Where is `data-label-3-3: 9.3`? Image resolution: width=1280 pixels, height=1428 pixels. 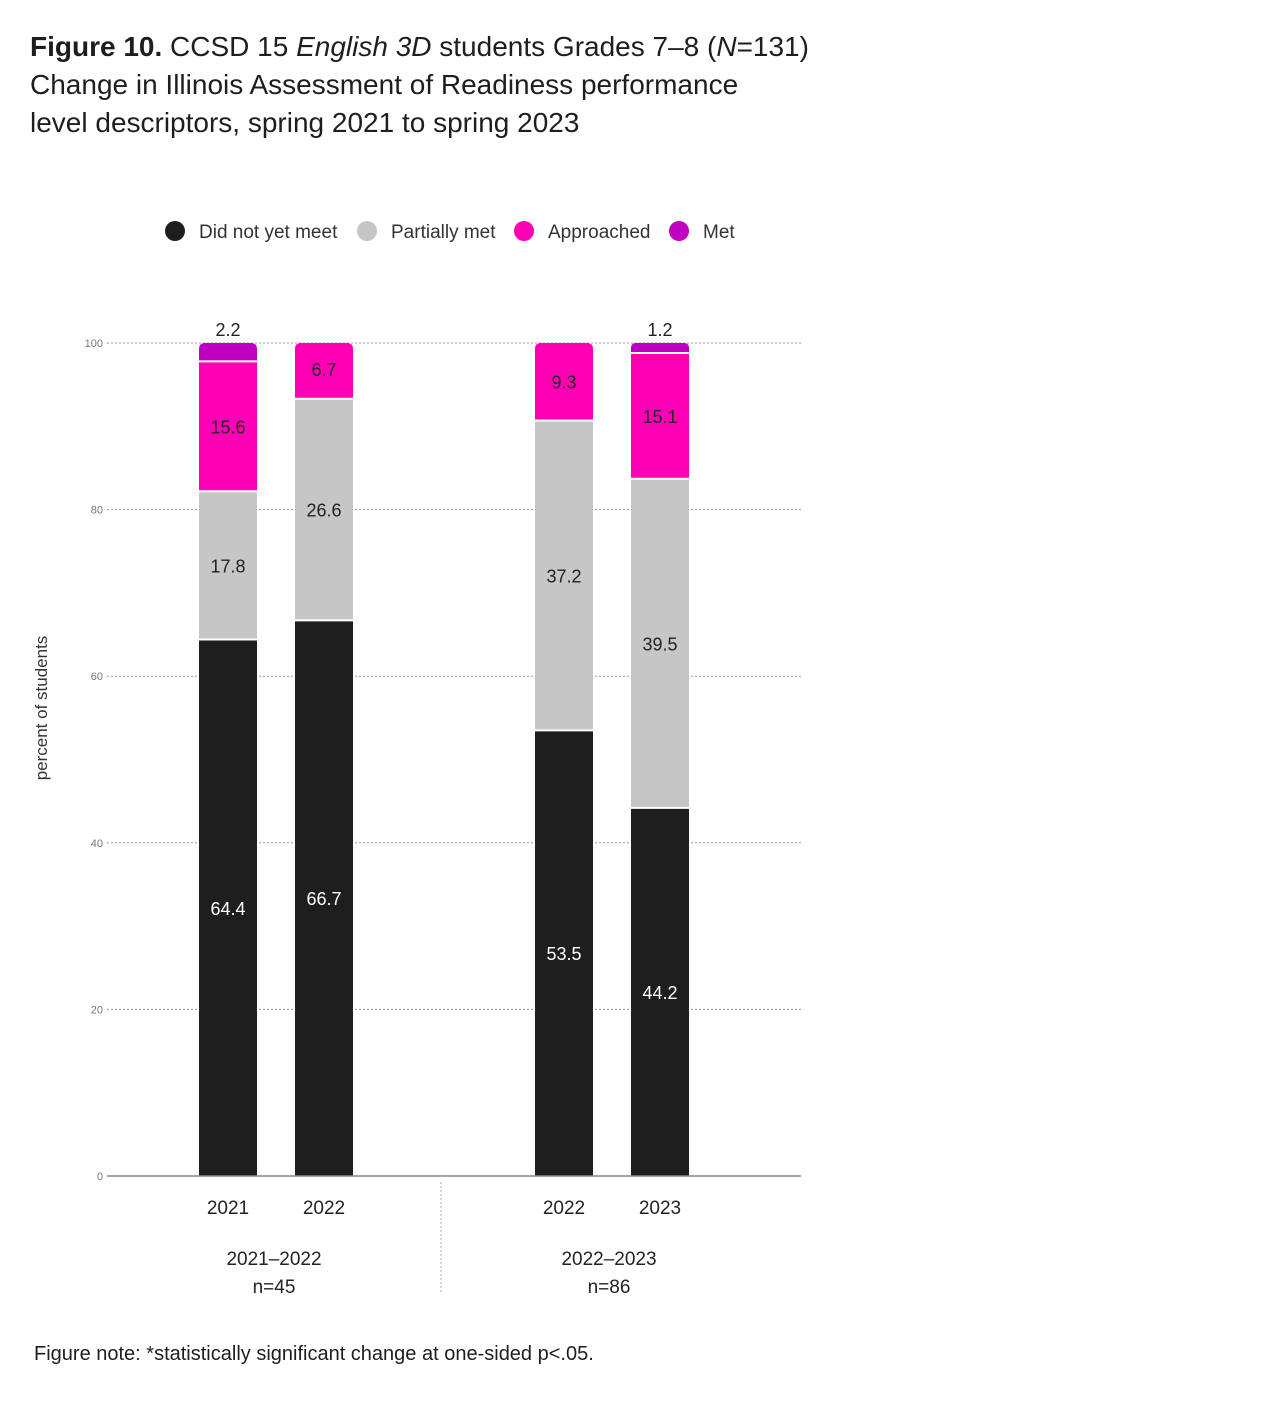
data-label-3-3: 9.3 is located at coordinates (563, 383).